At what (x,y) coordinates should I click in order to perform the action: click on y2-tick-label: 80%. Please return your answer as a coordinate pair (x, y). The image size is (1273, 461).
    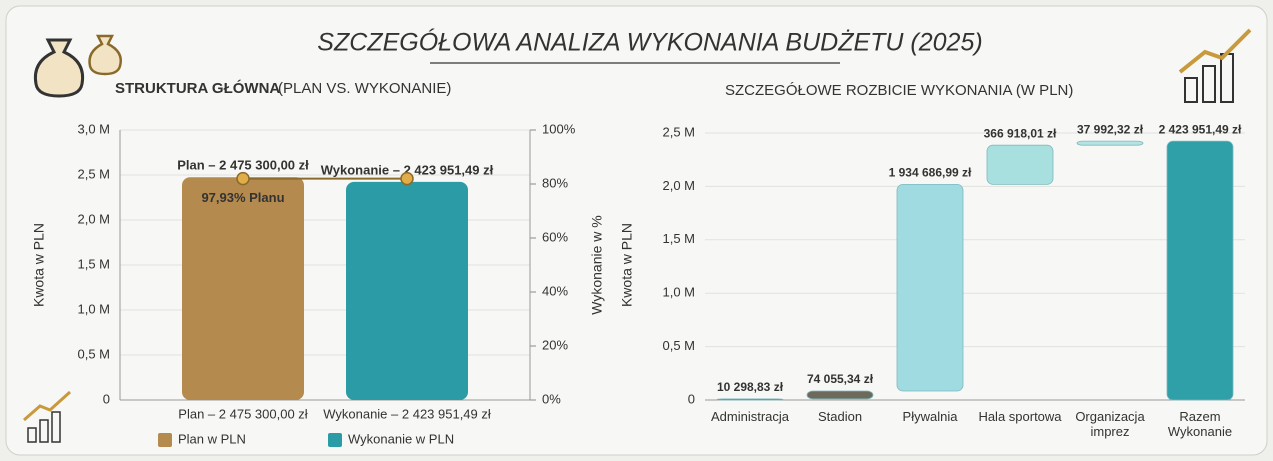
    Looking at the image, I should click on (555, 182).